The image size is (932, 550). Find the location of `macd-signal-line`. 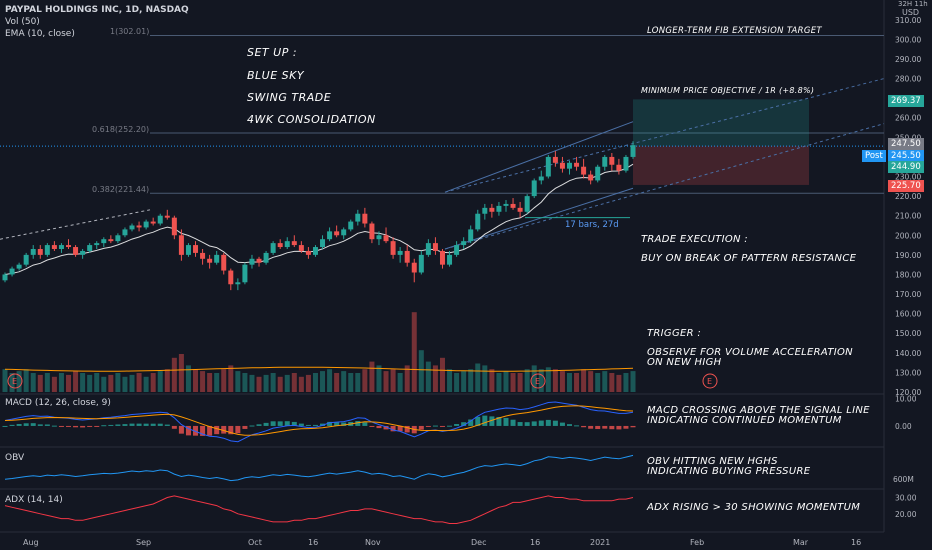

macd-signal-line is located at coordinates (319, 420).